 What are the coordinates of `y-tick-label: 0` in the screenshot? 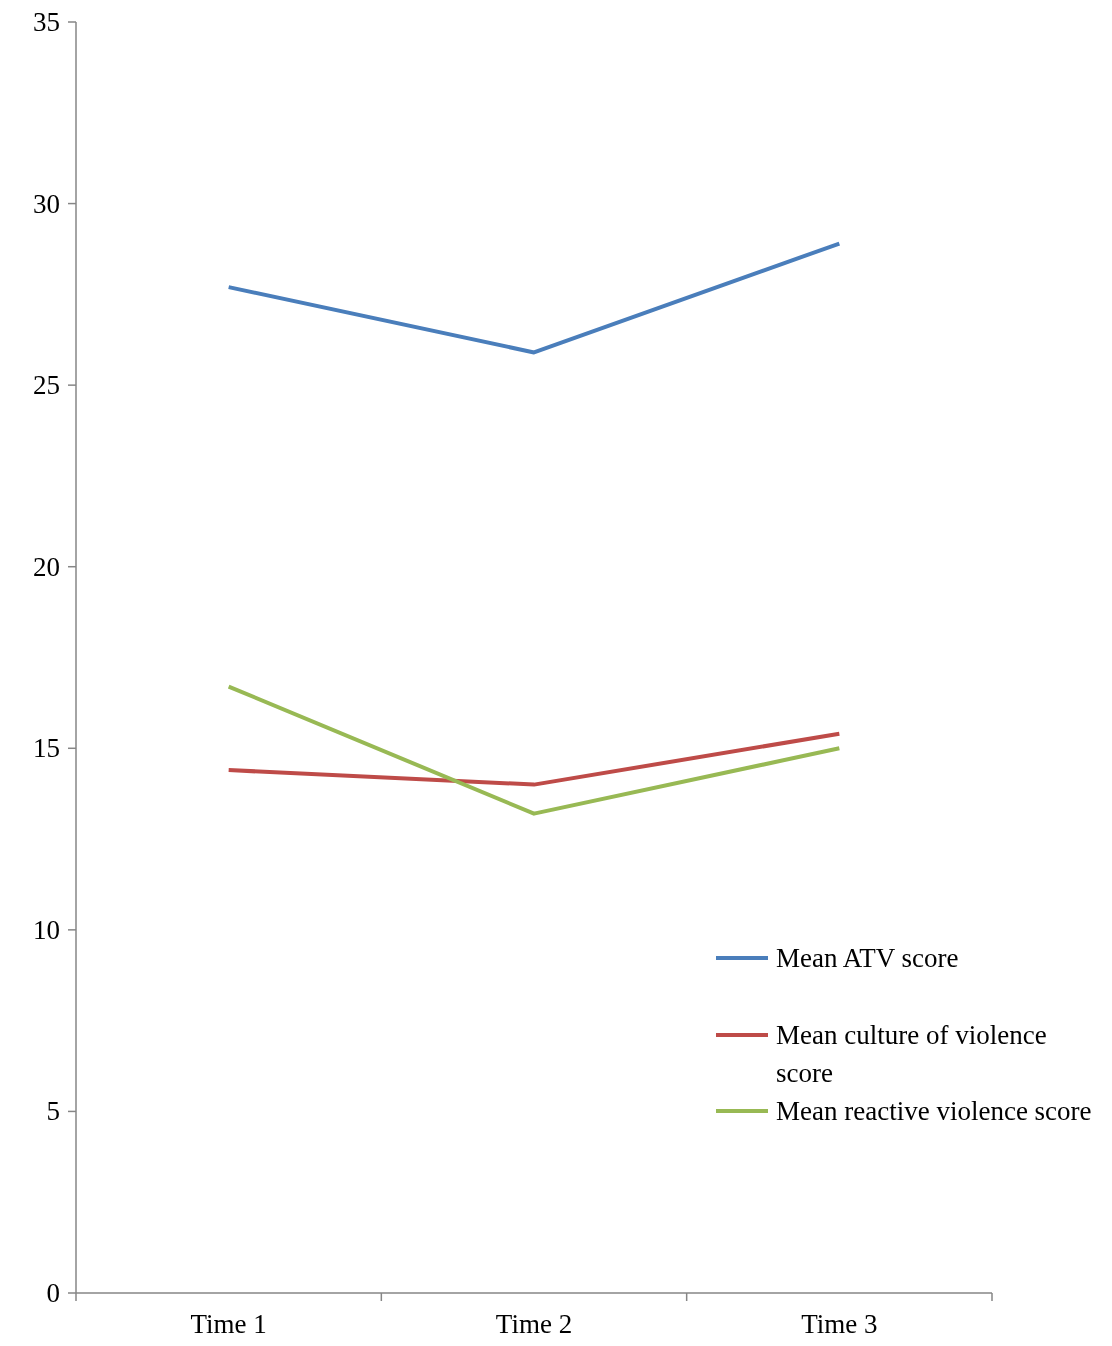 It's located at (53, 1293).